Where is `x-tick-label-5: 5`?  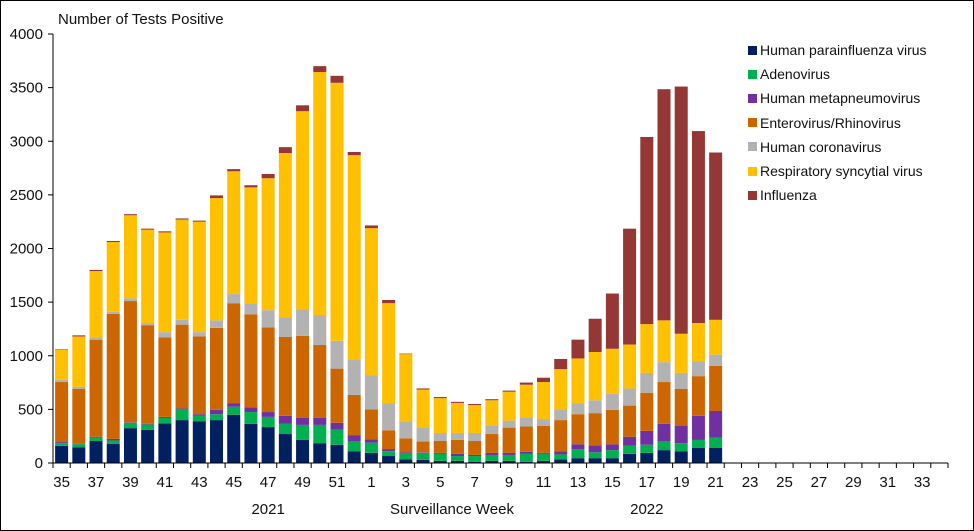
x-tick-label-5: 5 is located at coordinates (440, 482).